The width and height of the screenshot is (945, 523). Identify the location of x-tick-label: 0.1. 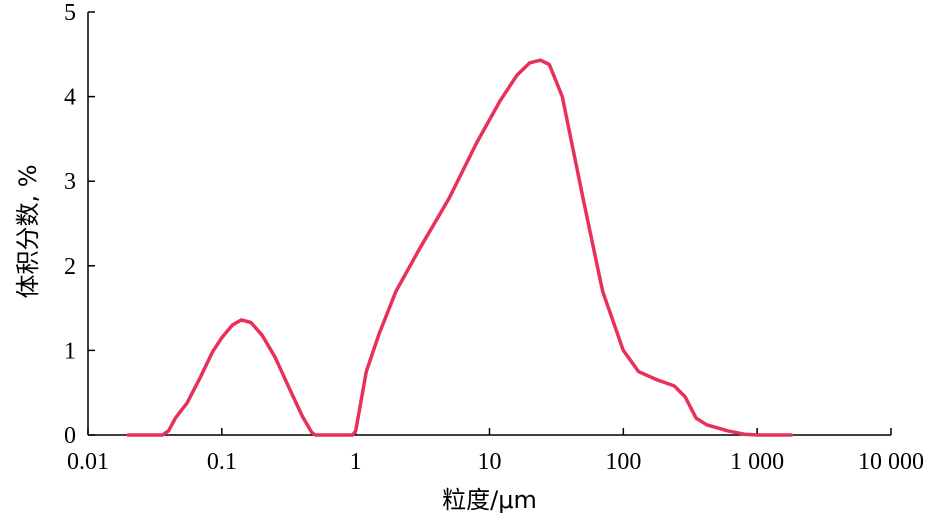
(222, 462).